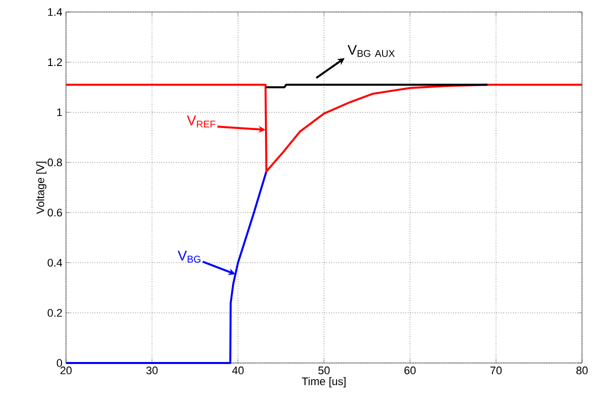 This screenshot has height=410, width=593. Describe the element at coordinates (55, 162) in the screenshot. I see `y-tick-label: 0.8` at that location.